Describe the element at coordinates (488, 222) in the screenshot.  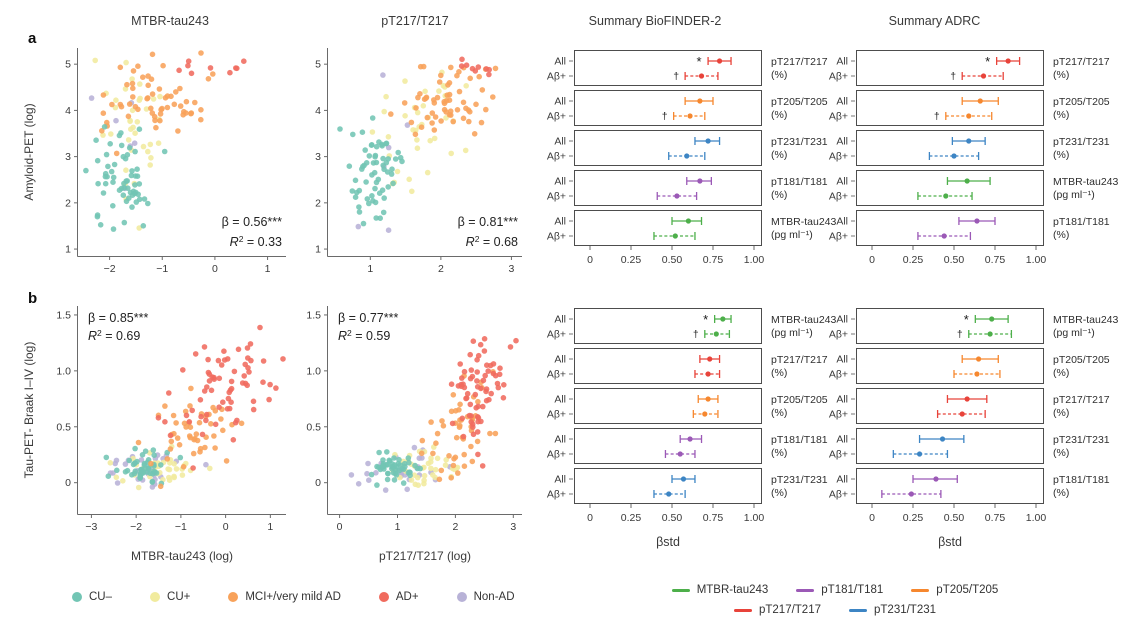
I see `svg-text: β = 0.81***` at that location.